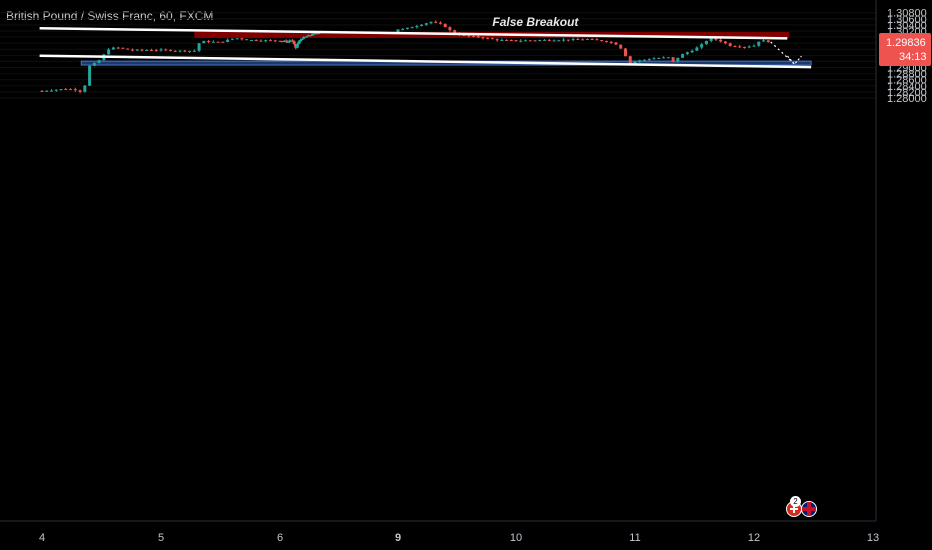 The image size is (932, 550). Describe the element at coordinates (907, 26) in the screenshot. I see `price-tick-label: 1.30400` at that location.